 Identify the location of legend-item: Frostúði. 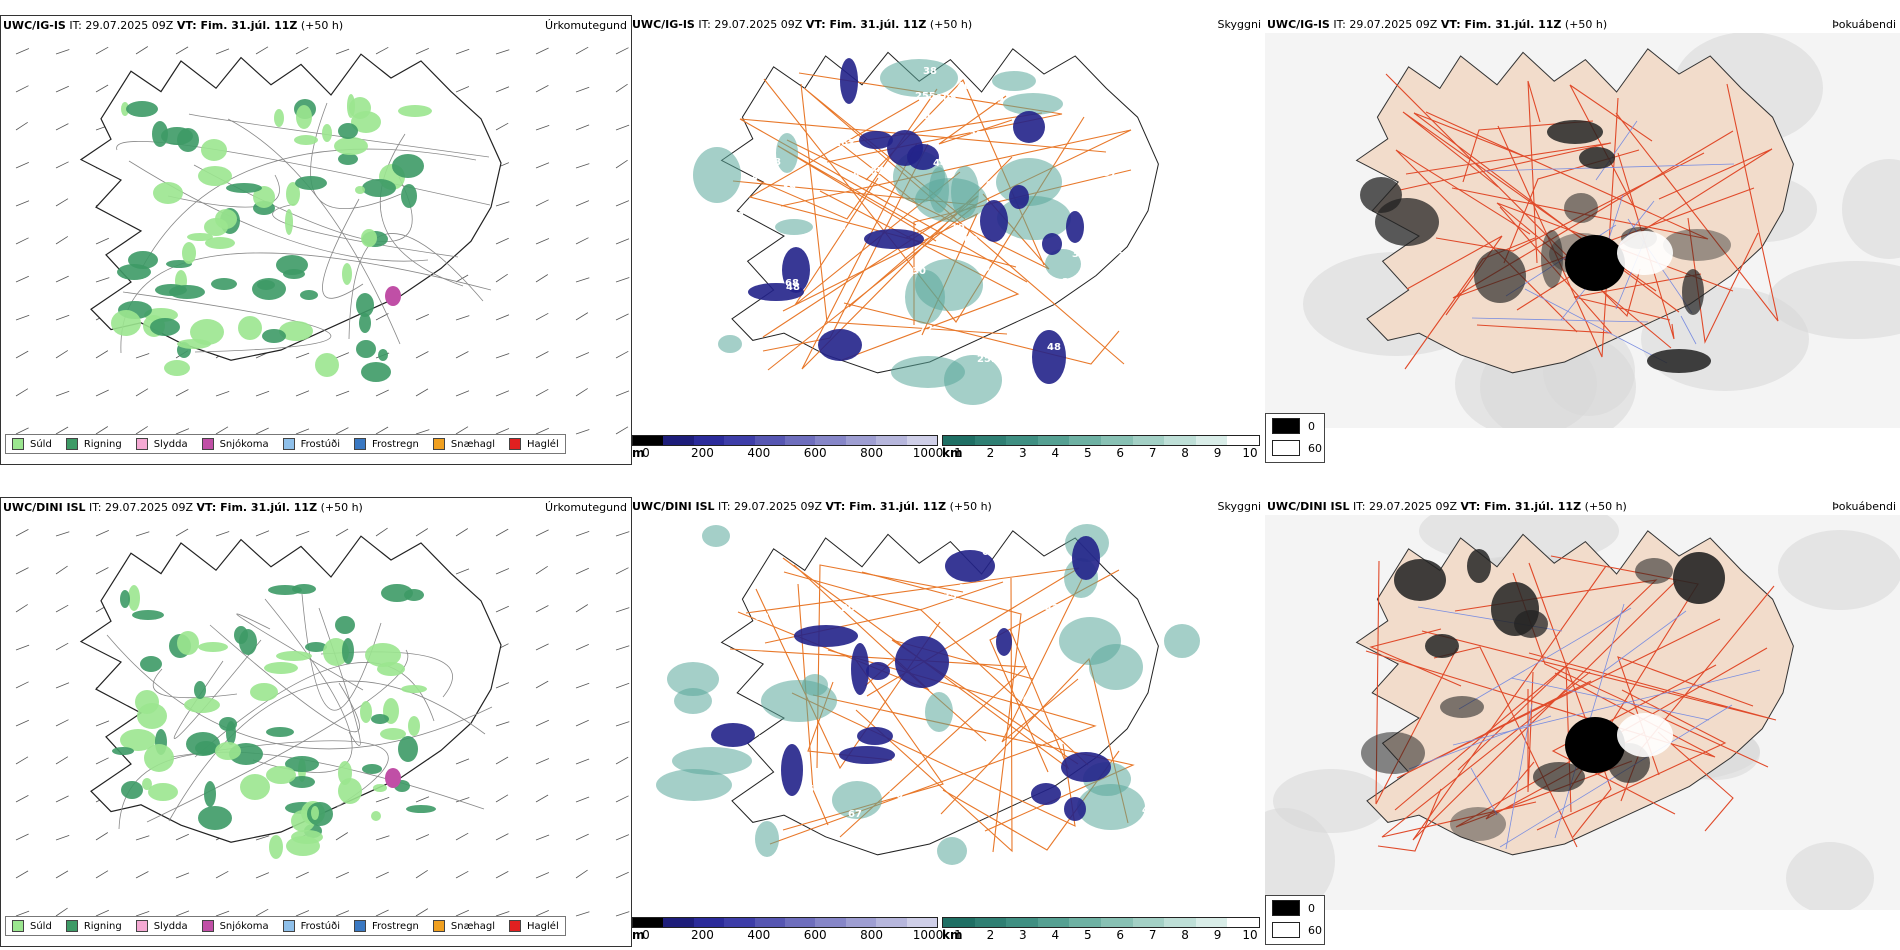
(311, 444).